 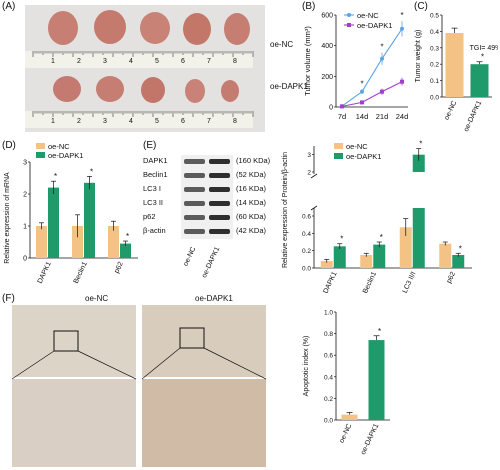 I want to click on y-tick-label: 1, so click(x=25, y=227).